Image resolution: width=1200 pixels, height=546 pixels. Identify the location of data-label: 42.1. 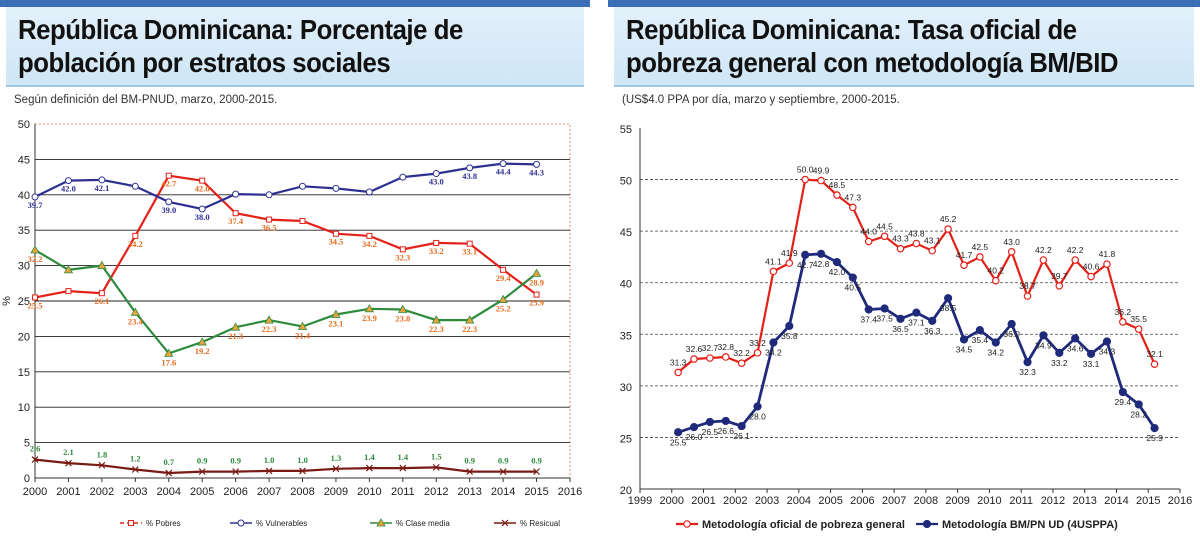
(101, 188).